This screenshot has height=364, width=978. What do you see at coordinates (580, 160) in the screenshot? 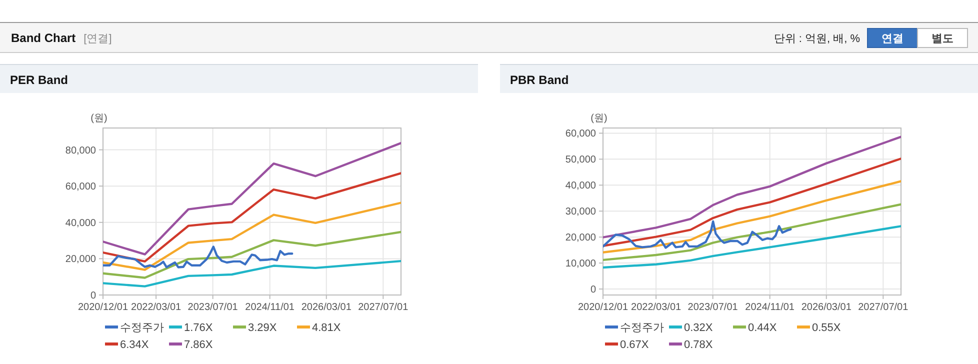
I see `y-tick-label: 50,000` at bounding box center [580, 160].